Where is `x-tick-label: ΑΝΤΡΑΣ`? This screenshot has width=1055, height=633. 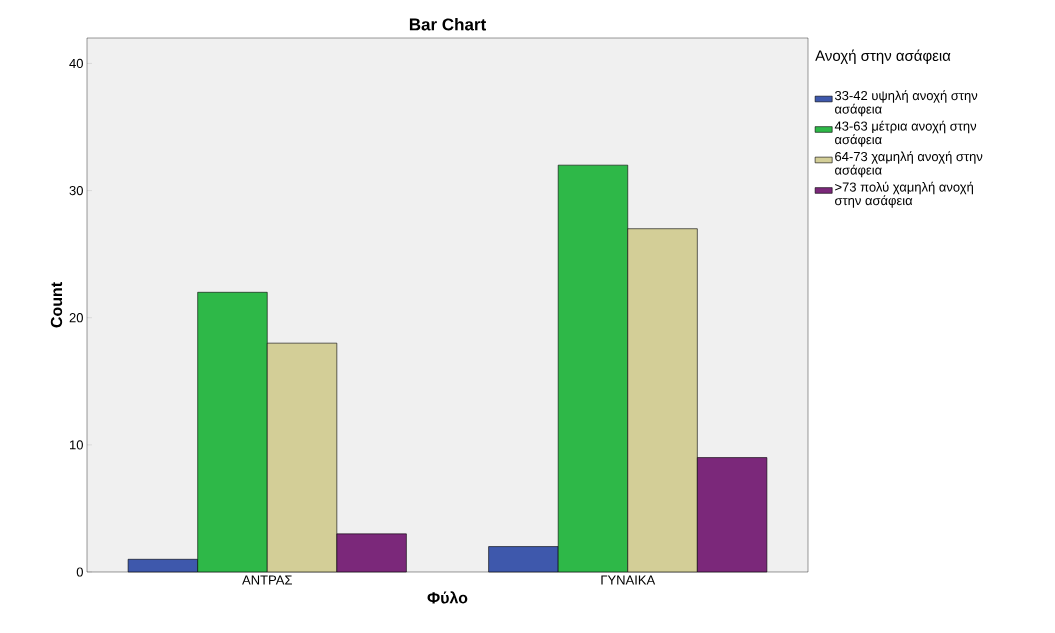
x-tick-label: ΑΝΤΡΑΣ is located at coordinates (267, 580).